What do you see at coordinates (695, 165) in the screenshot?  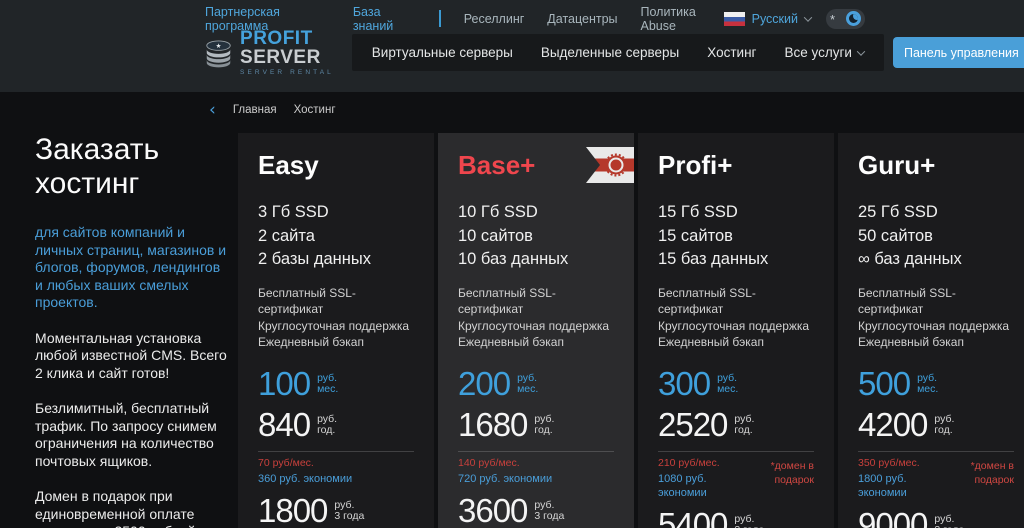 I see `plan-name: Profi+` at bounding box center [695, 165].